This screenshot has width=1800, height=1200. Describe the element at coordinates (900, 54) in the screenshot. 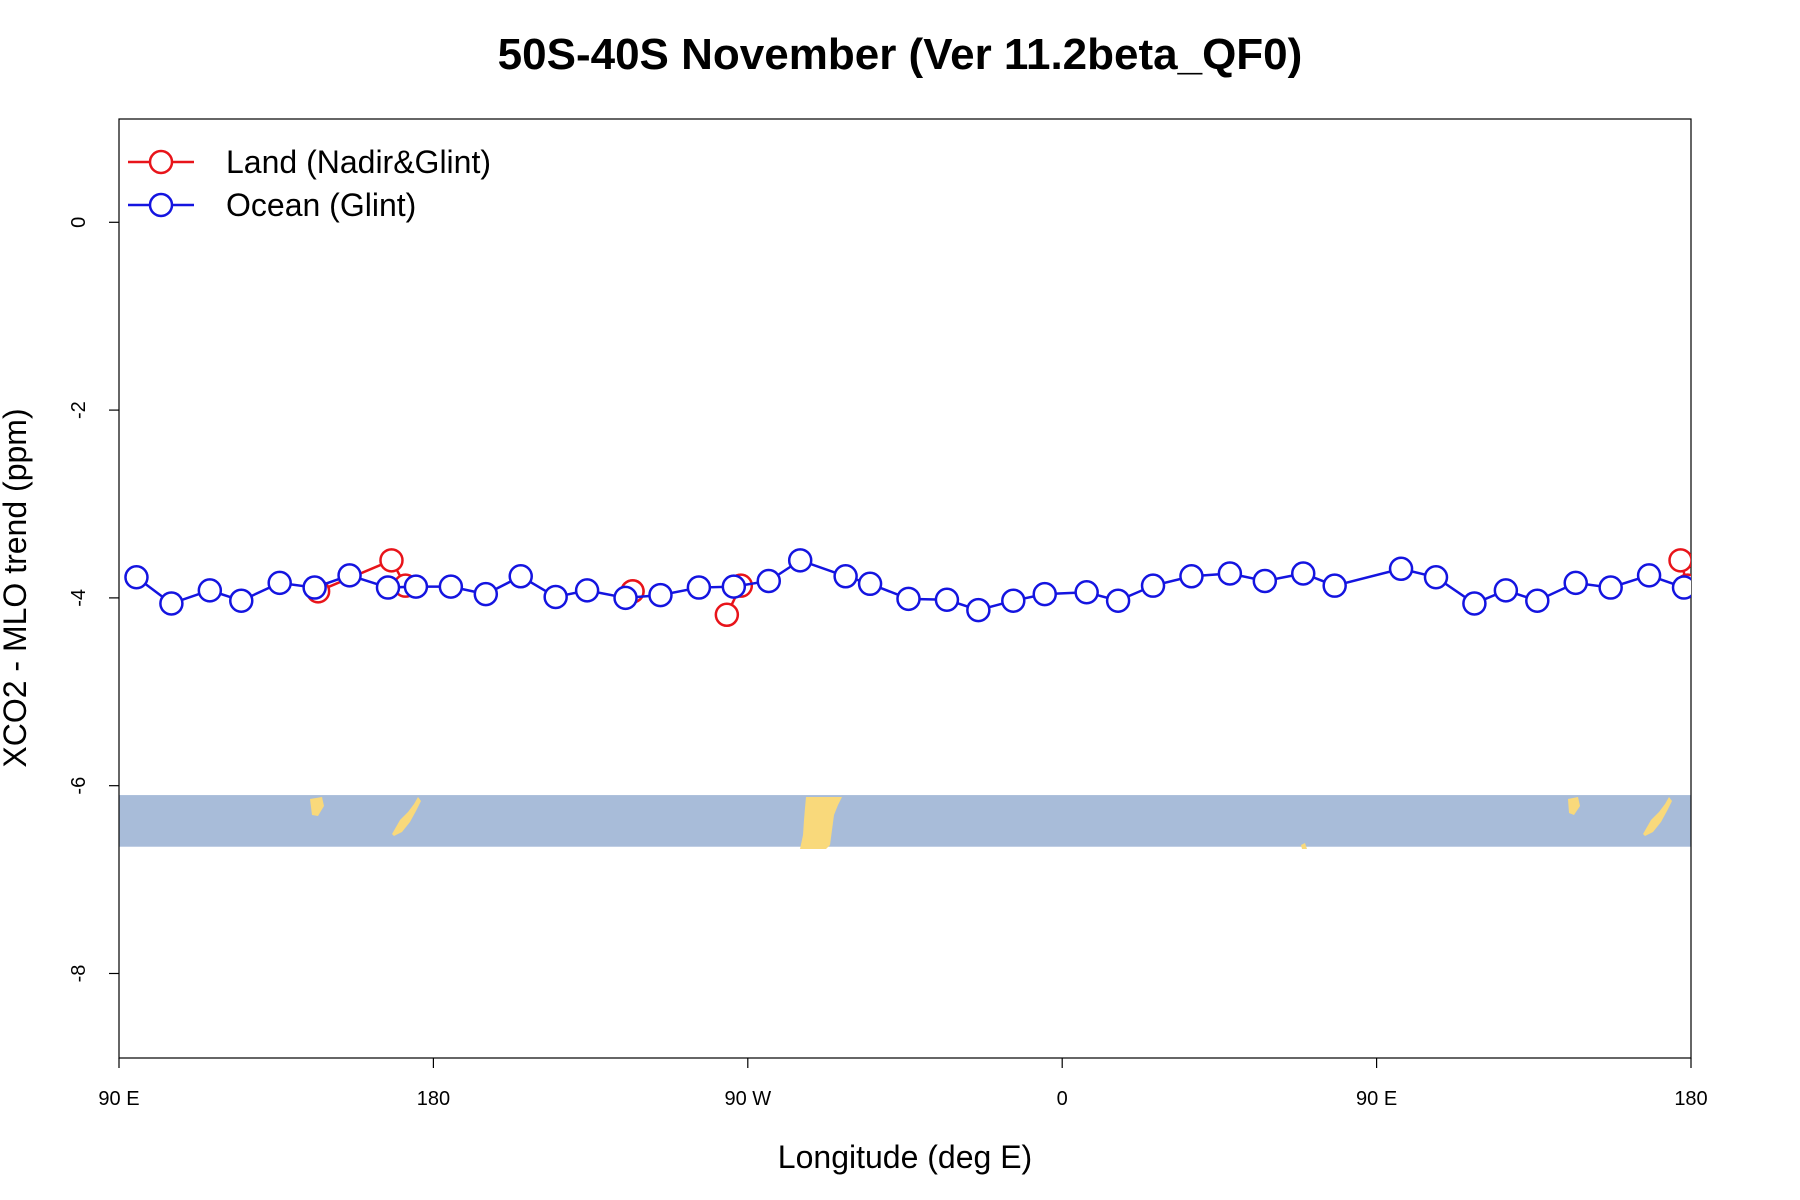

I see `chart-title: 50S-40S November (Ver 11.2beta_QF0)` at that location.